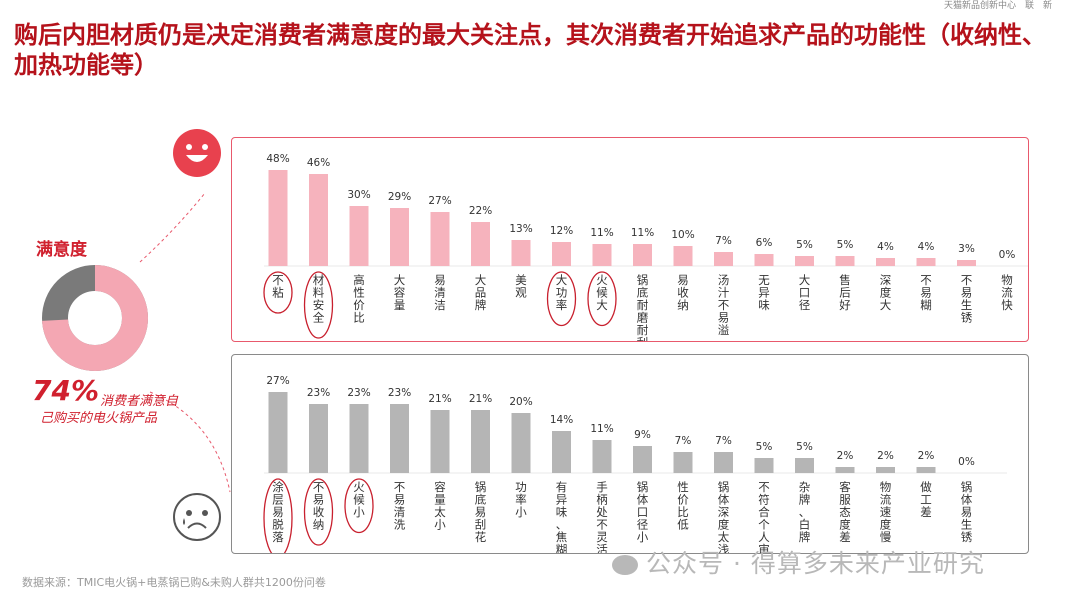  Describe the element at coordinates (602, 548) in the screenshot. I see `category-label: 活` at that location.